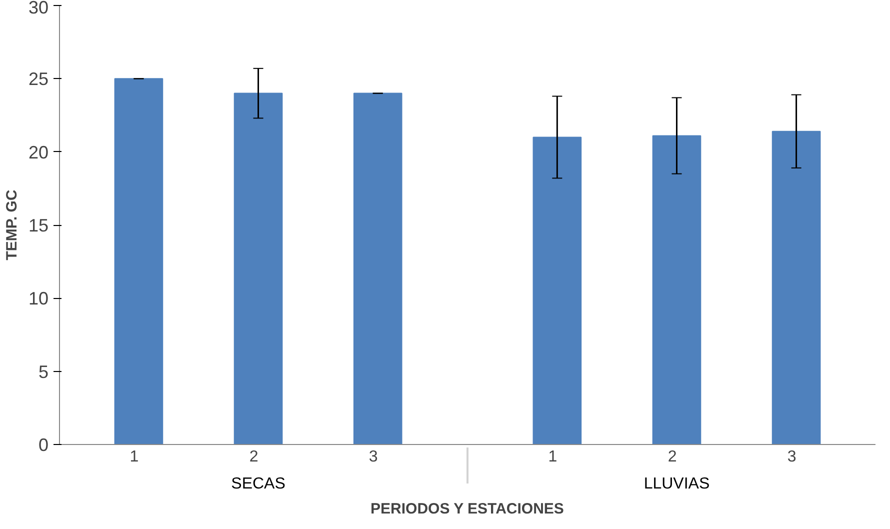 Image resolution: width=890 pixels, height=529 pixels. Describe the element at coordinates (38, 226) in the screenshot. I see `y-tick-label: 15` at that location.